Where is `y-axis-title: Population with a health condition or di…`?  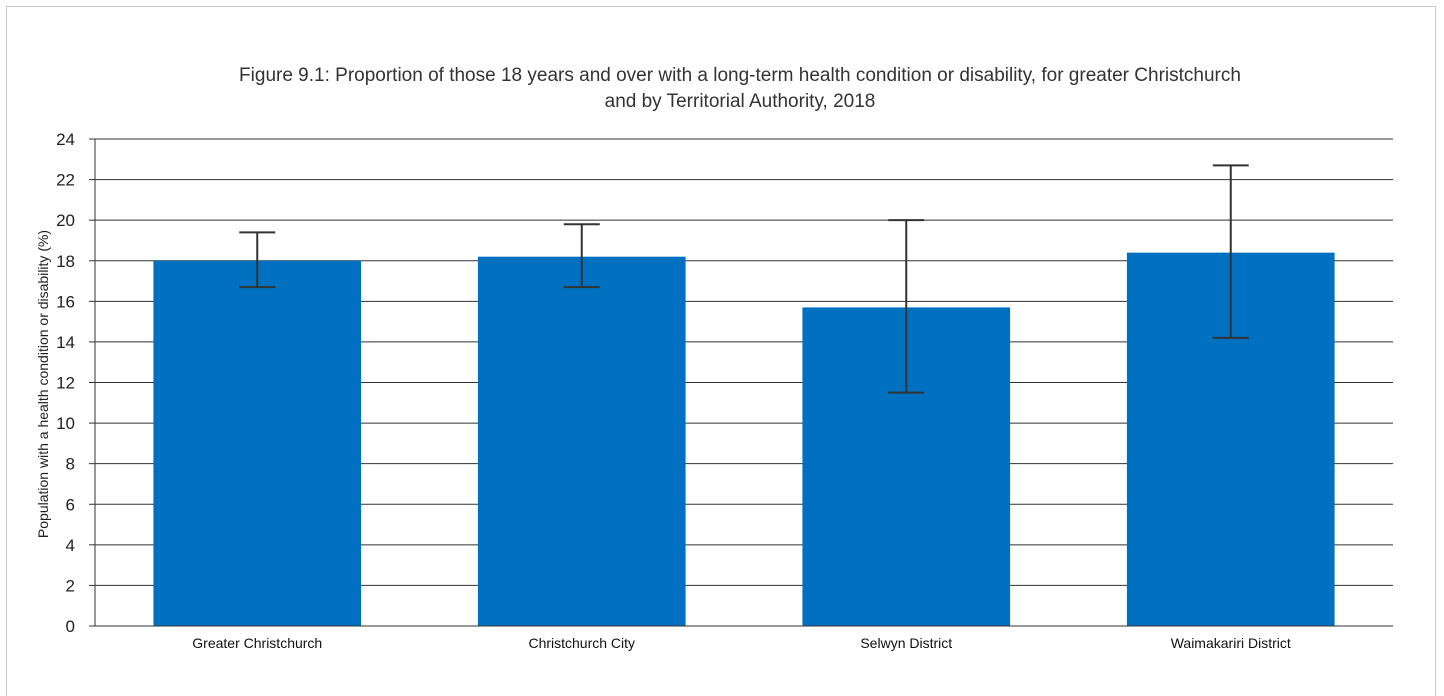
y-axis-title: Population with a health condition or di… is located at coordinates (43, 384).